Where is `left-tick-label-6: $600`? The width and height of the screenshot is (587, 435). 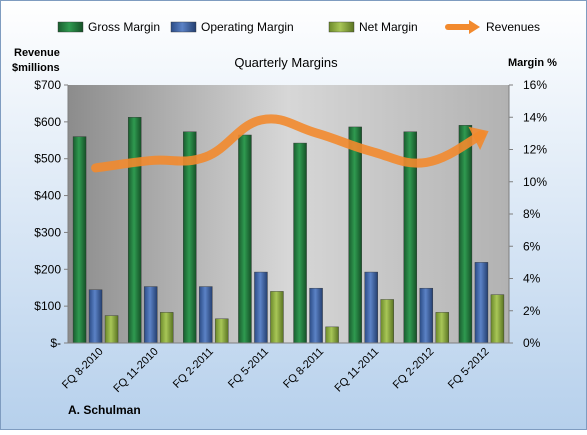 left-tick-label-6: $600 is located at coordinates (47, 122).